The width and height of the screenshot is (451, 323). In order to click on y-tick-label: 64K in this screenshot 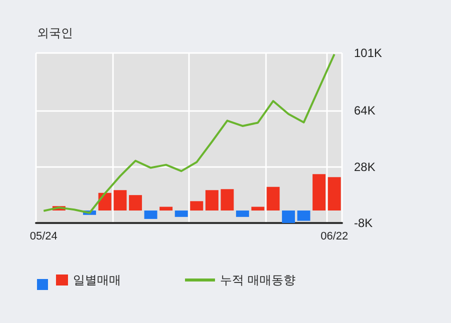, I will do `click(365, 111)`.